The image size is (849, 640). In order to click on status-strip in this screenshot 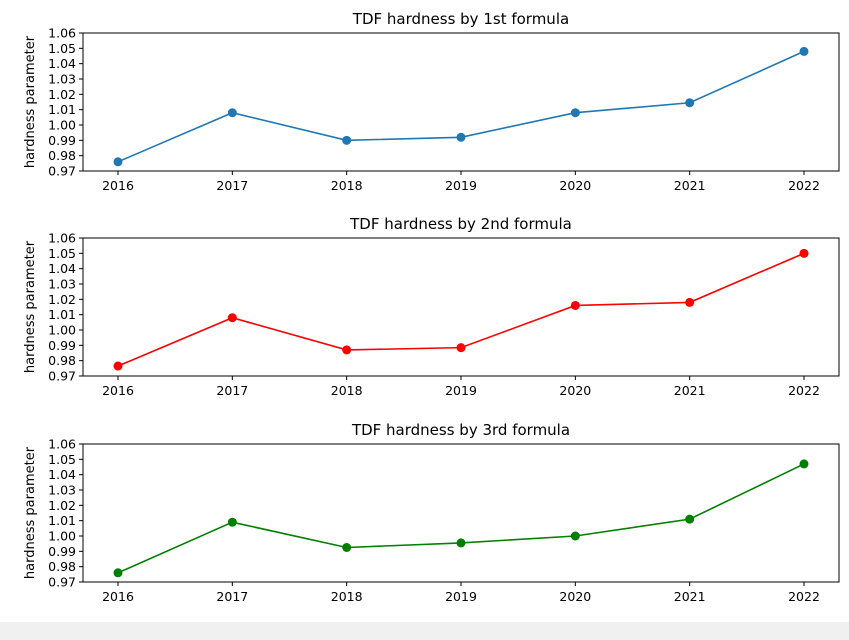, I will do `click(424, 631)`.